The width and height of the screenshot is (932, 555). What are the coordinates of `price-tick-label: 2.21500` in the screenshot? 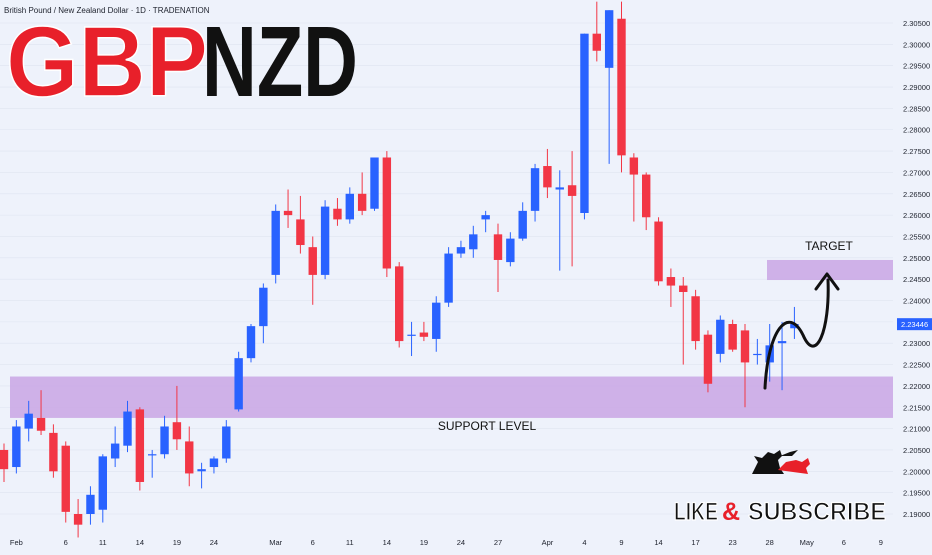 It's located at (916, 407).